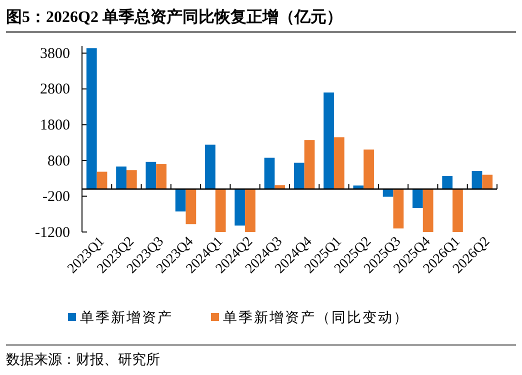  What do you see at coordinates (174, 17) in the screenshot?
I see `chart-title: 图5：2026Q2 单季总资产同比恢复正增（亿元）` at bounding box center [174, 17].